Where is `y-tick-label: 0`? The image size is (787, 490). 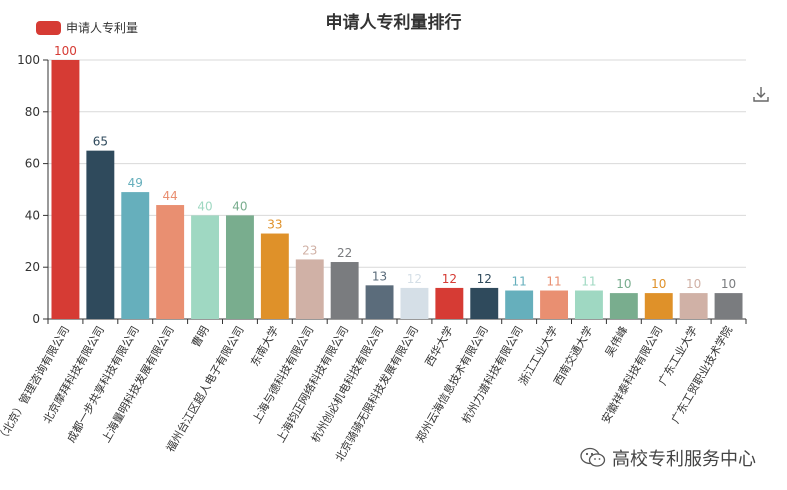
y-tick-label: 0 is located at coordinates (36, 319).